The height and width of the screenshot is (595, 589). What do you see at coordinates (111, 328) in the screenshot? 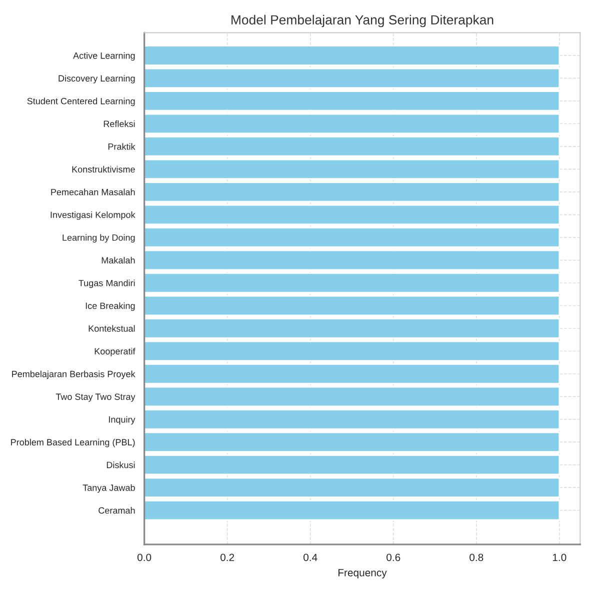
I see `y-tick-label: Kontekstual` at bounding box center [111, 328].